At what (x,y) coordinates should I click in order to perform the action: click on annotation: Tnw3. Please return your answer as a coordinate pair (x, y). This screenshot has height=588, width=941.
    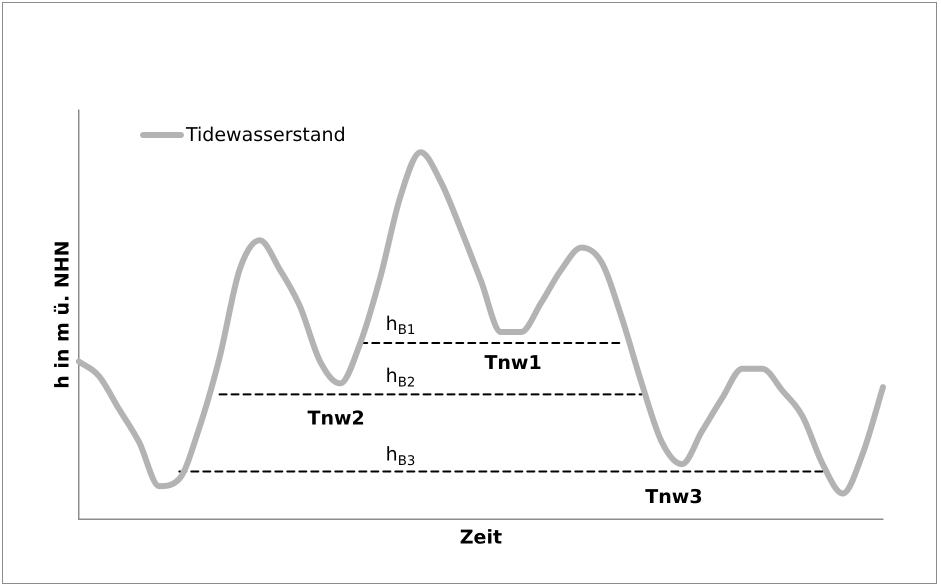
    Looking at the image, I should click on (674, 497).